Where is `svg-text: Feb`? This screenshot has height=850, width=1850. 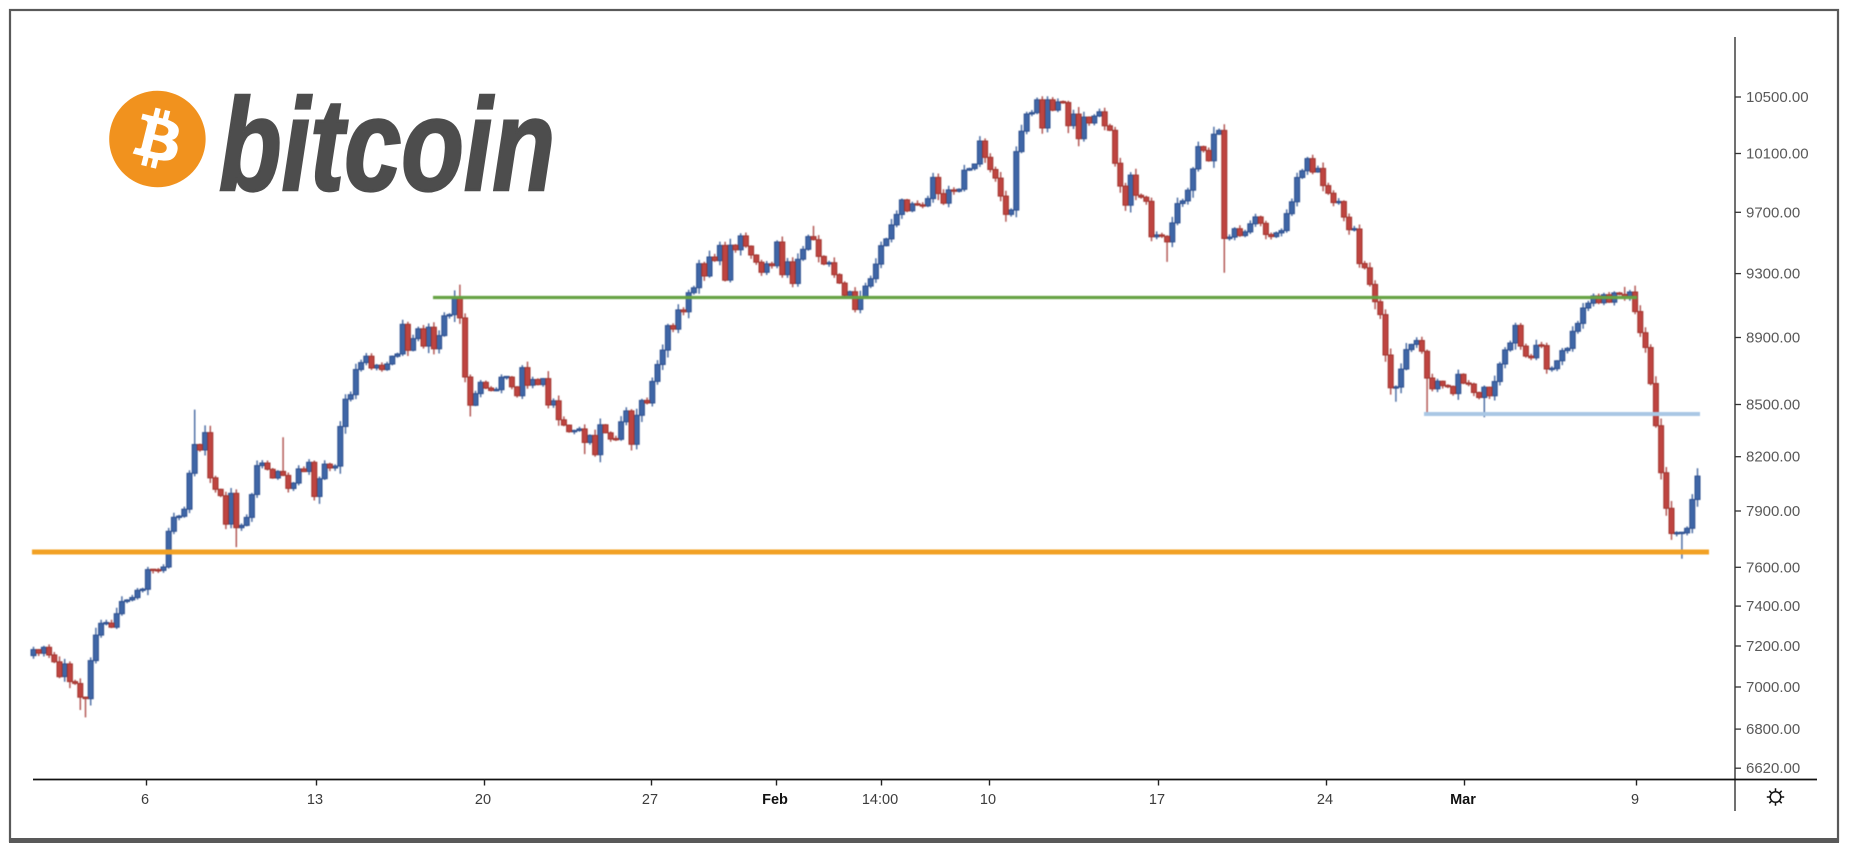
svg-text: Feb is located at coordinates (775, 800).